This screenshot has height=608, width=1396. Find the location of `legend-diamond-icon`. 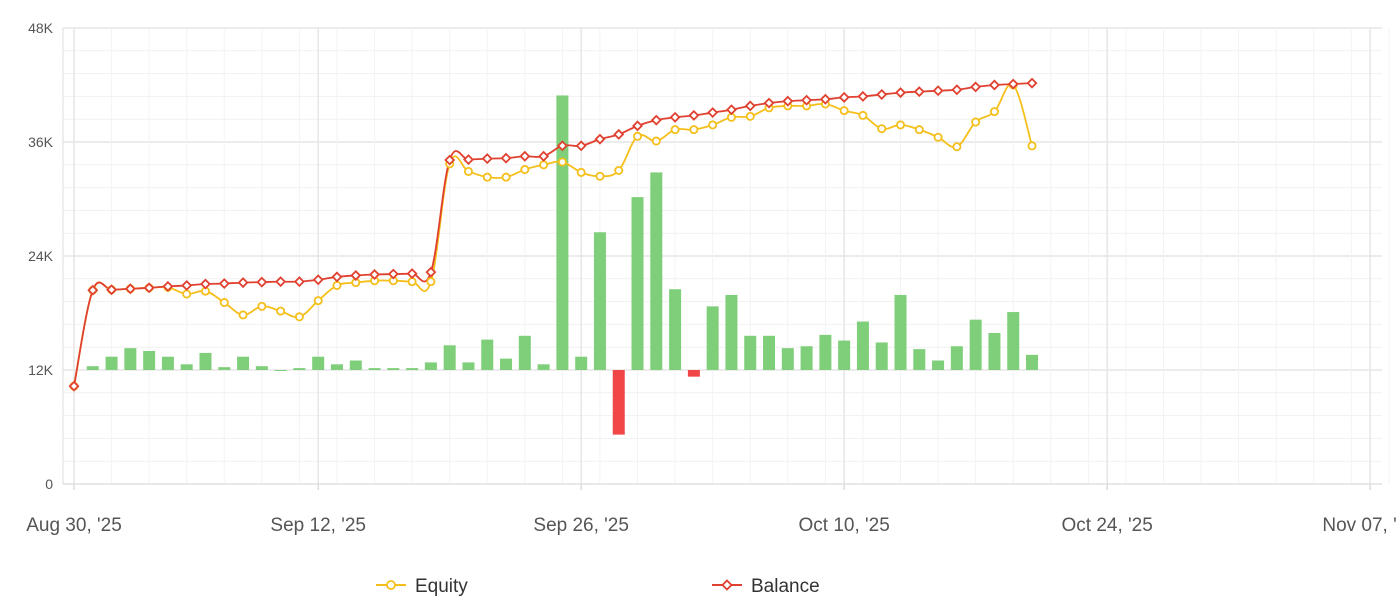

legend-diamond-icon is located at coordinates (727, 585).